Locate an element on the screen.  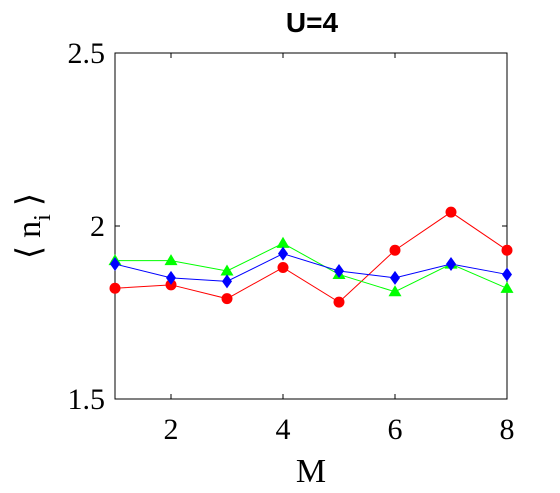
y-axis-label-base: n is located at coordinates (29, 229).